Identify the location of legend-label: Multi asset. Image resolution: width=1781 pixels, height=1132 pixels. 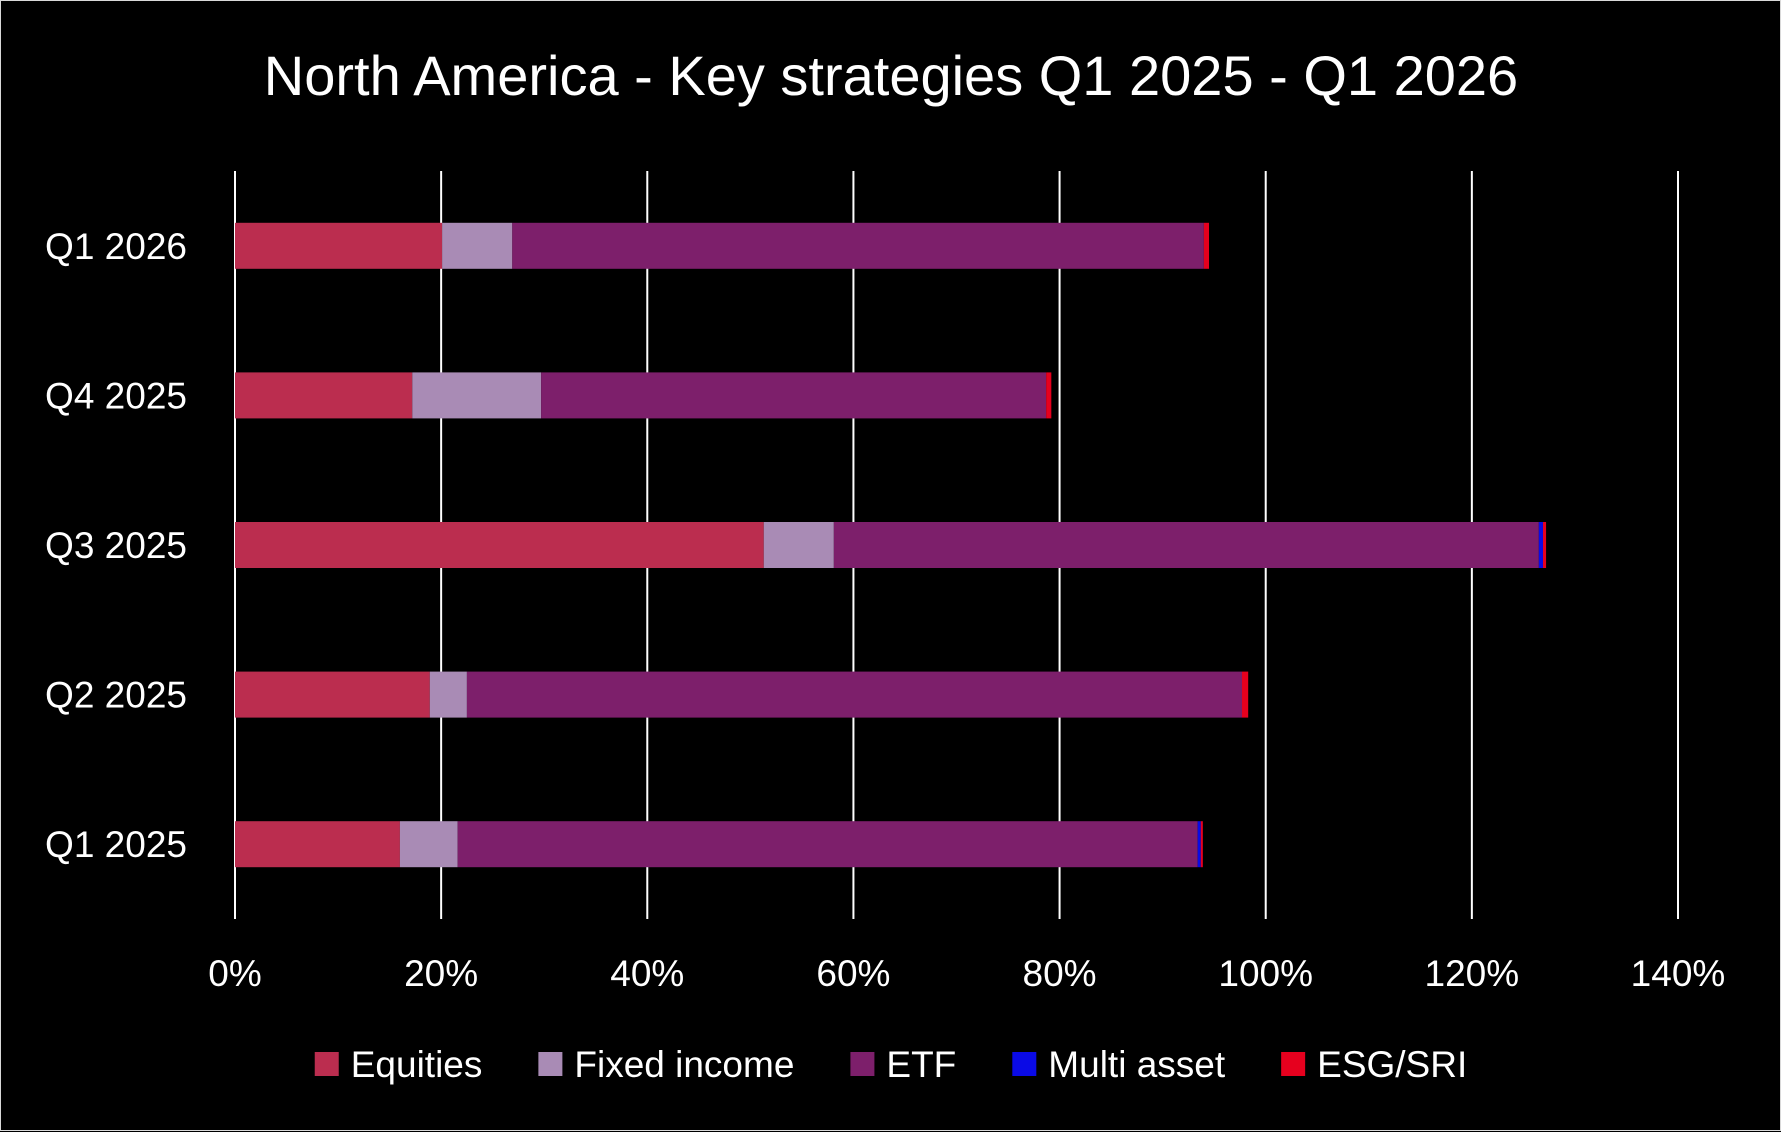
(1137, 1064).